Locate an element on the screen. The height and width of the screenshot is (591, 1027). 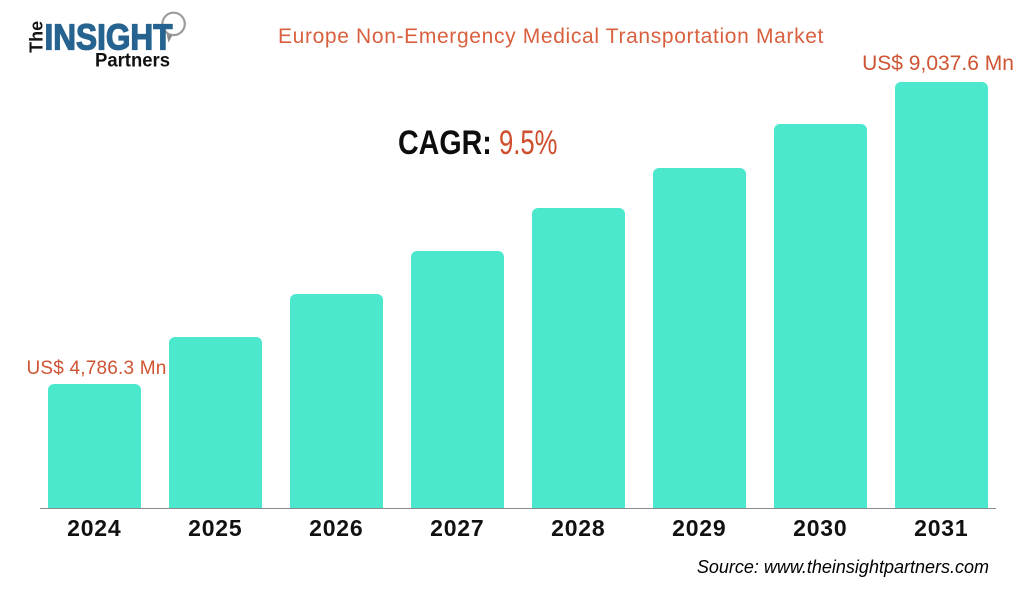
svg-text: INSIGHT is located at coordinates (109, 37).